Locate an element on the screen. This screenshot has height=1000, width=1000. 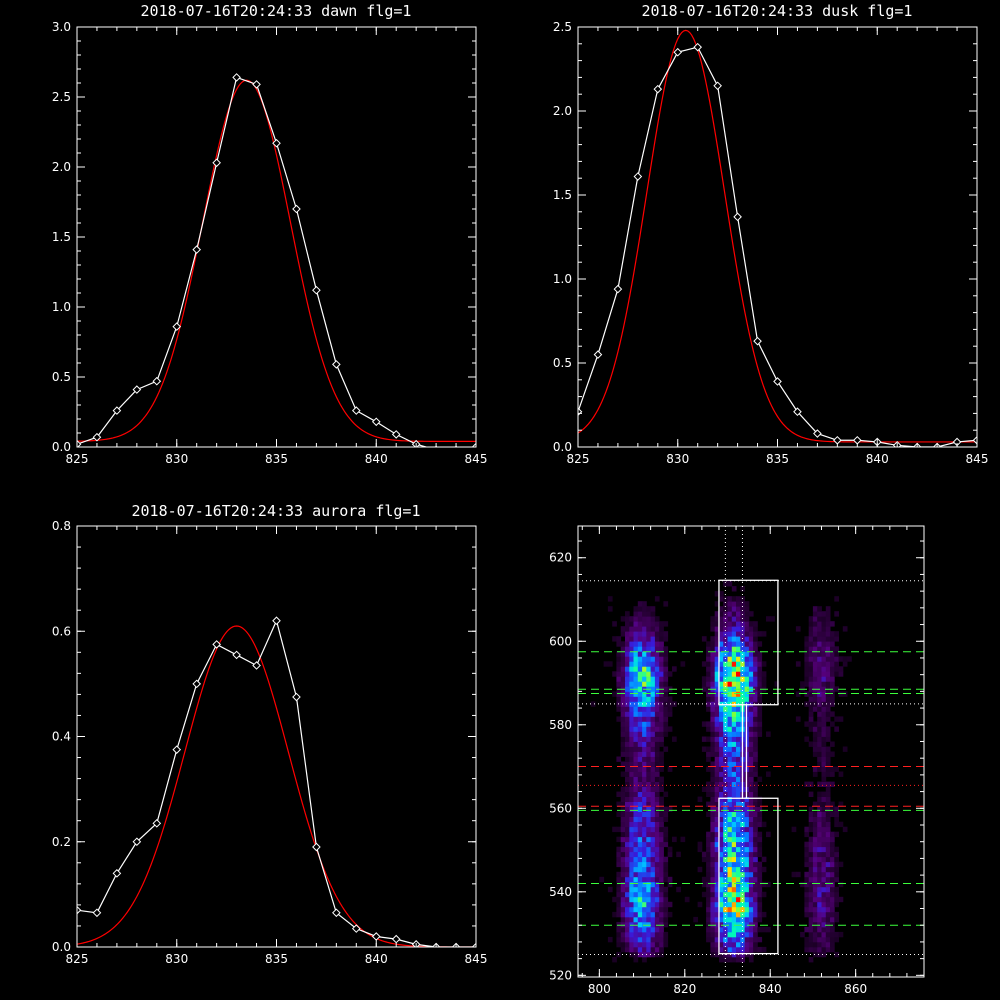
dawn-data-point is located at coordinates (356, 410).